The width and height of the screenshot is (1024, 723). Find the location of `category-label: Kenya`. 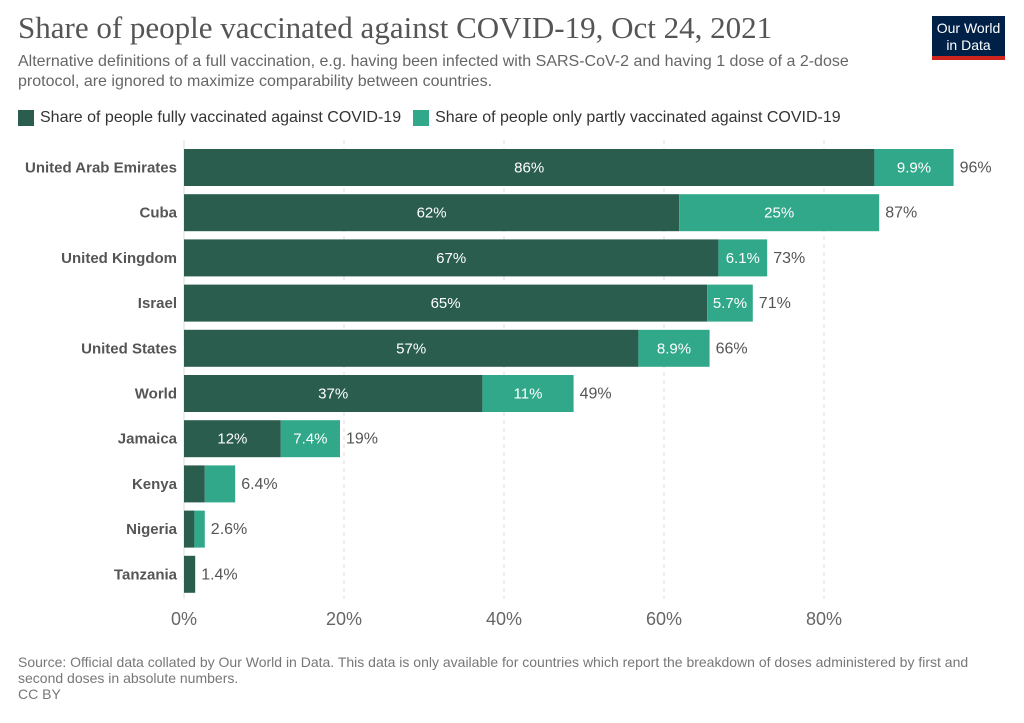

category-label: Kenya is located at coordinates (155, 484).